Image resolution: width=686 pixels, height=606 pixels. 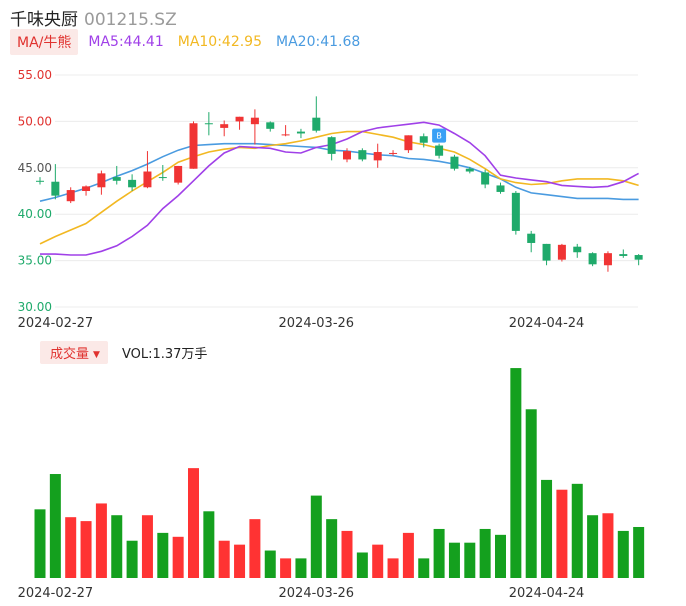 I want to click on volume-value: VOL:1.37万手, so click(x=164, y=354).